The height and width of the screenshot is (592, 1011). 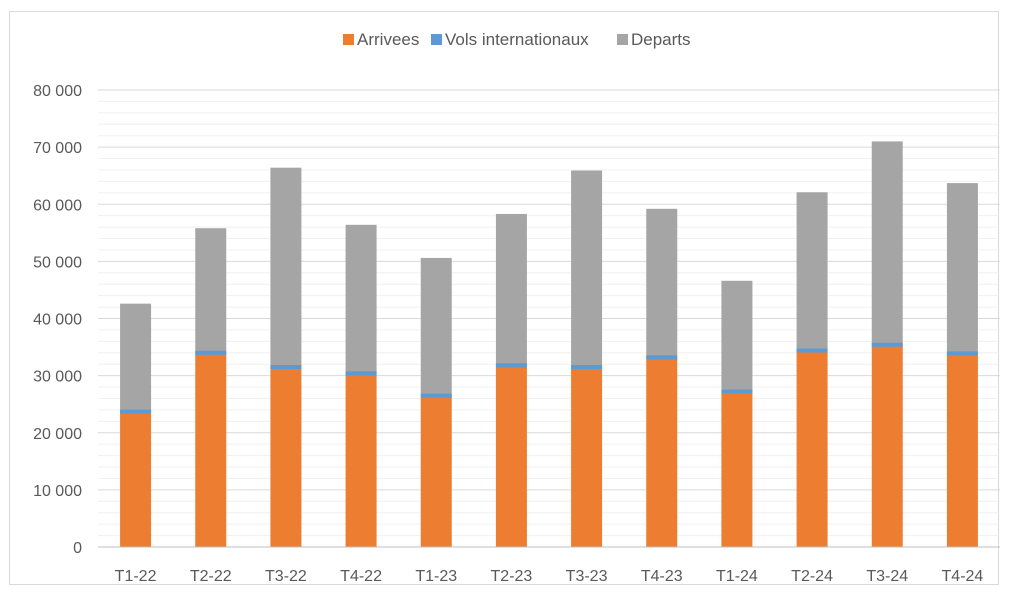 What do you see at coordinates (57, 205) in the screenshot?
I see `y-tick-label: 60 000` at bounding box center [57, 205].